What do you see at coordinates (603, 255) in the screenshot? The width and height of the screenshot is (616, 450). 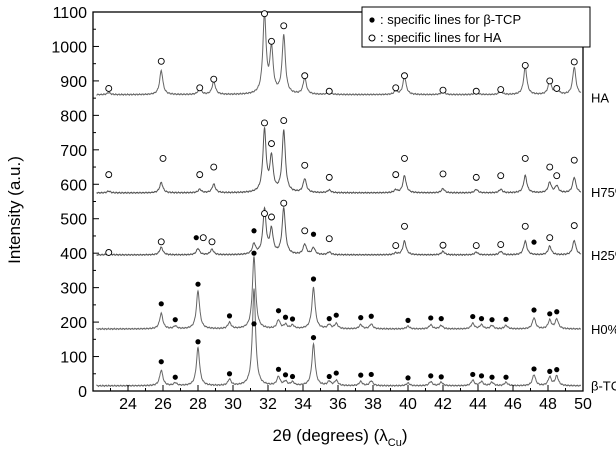 I see `series-label: H25%` at bounding box center [603, 255].